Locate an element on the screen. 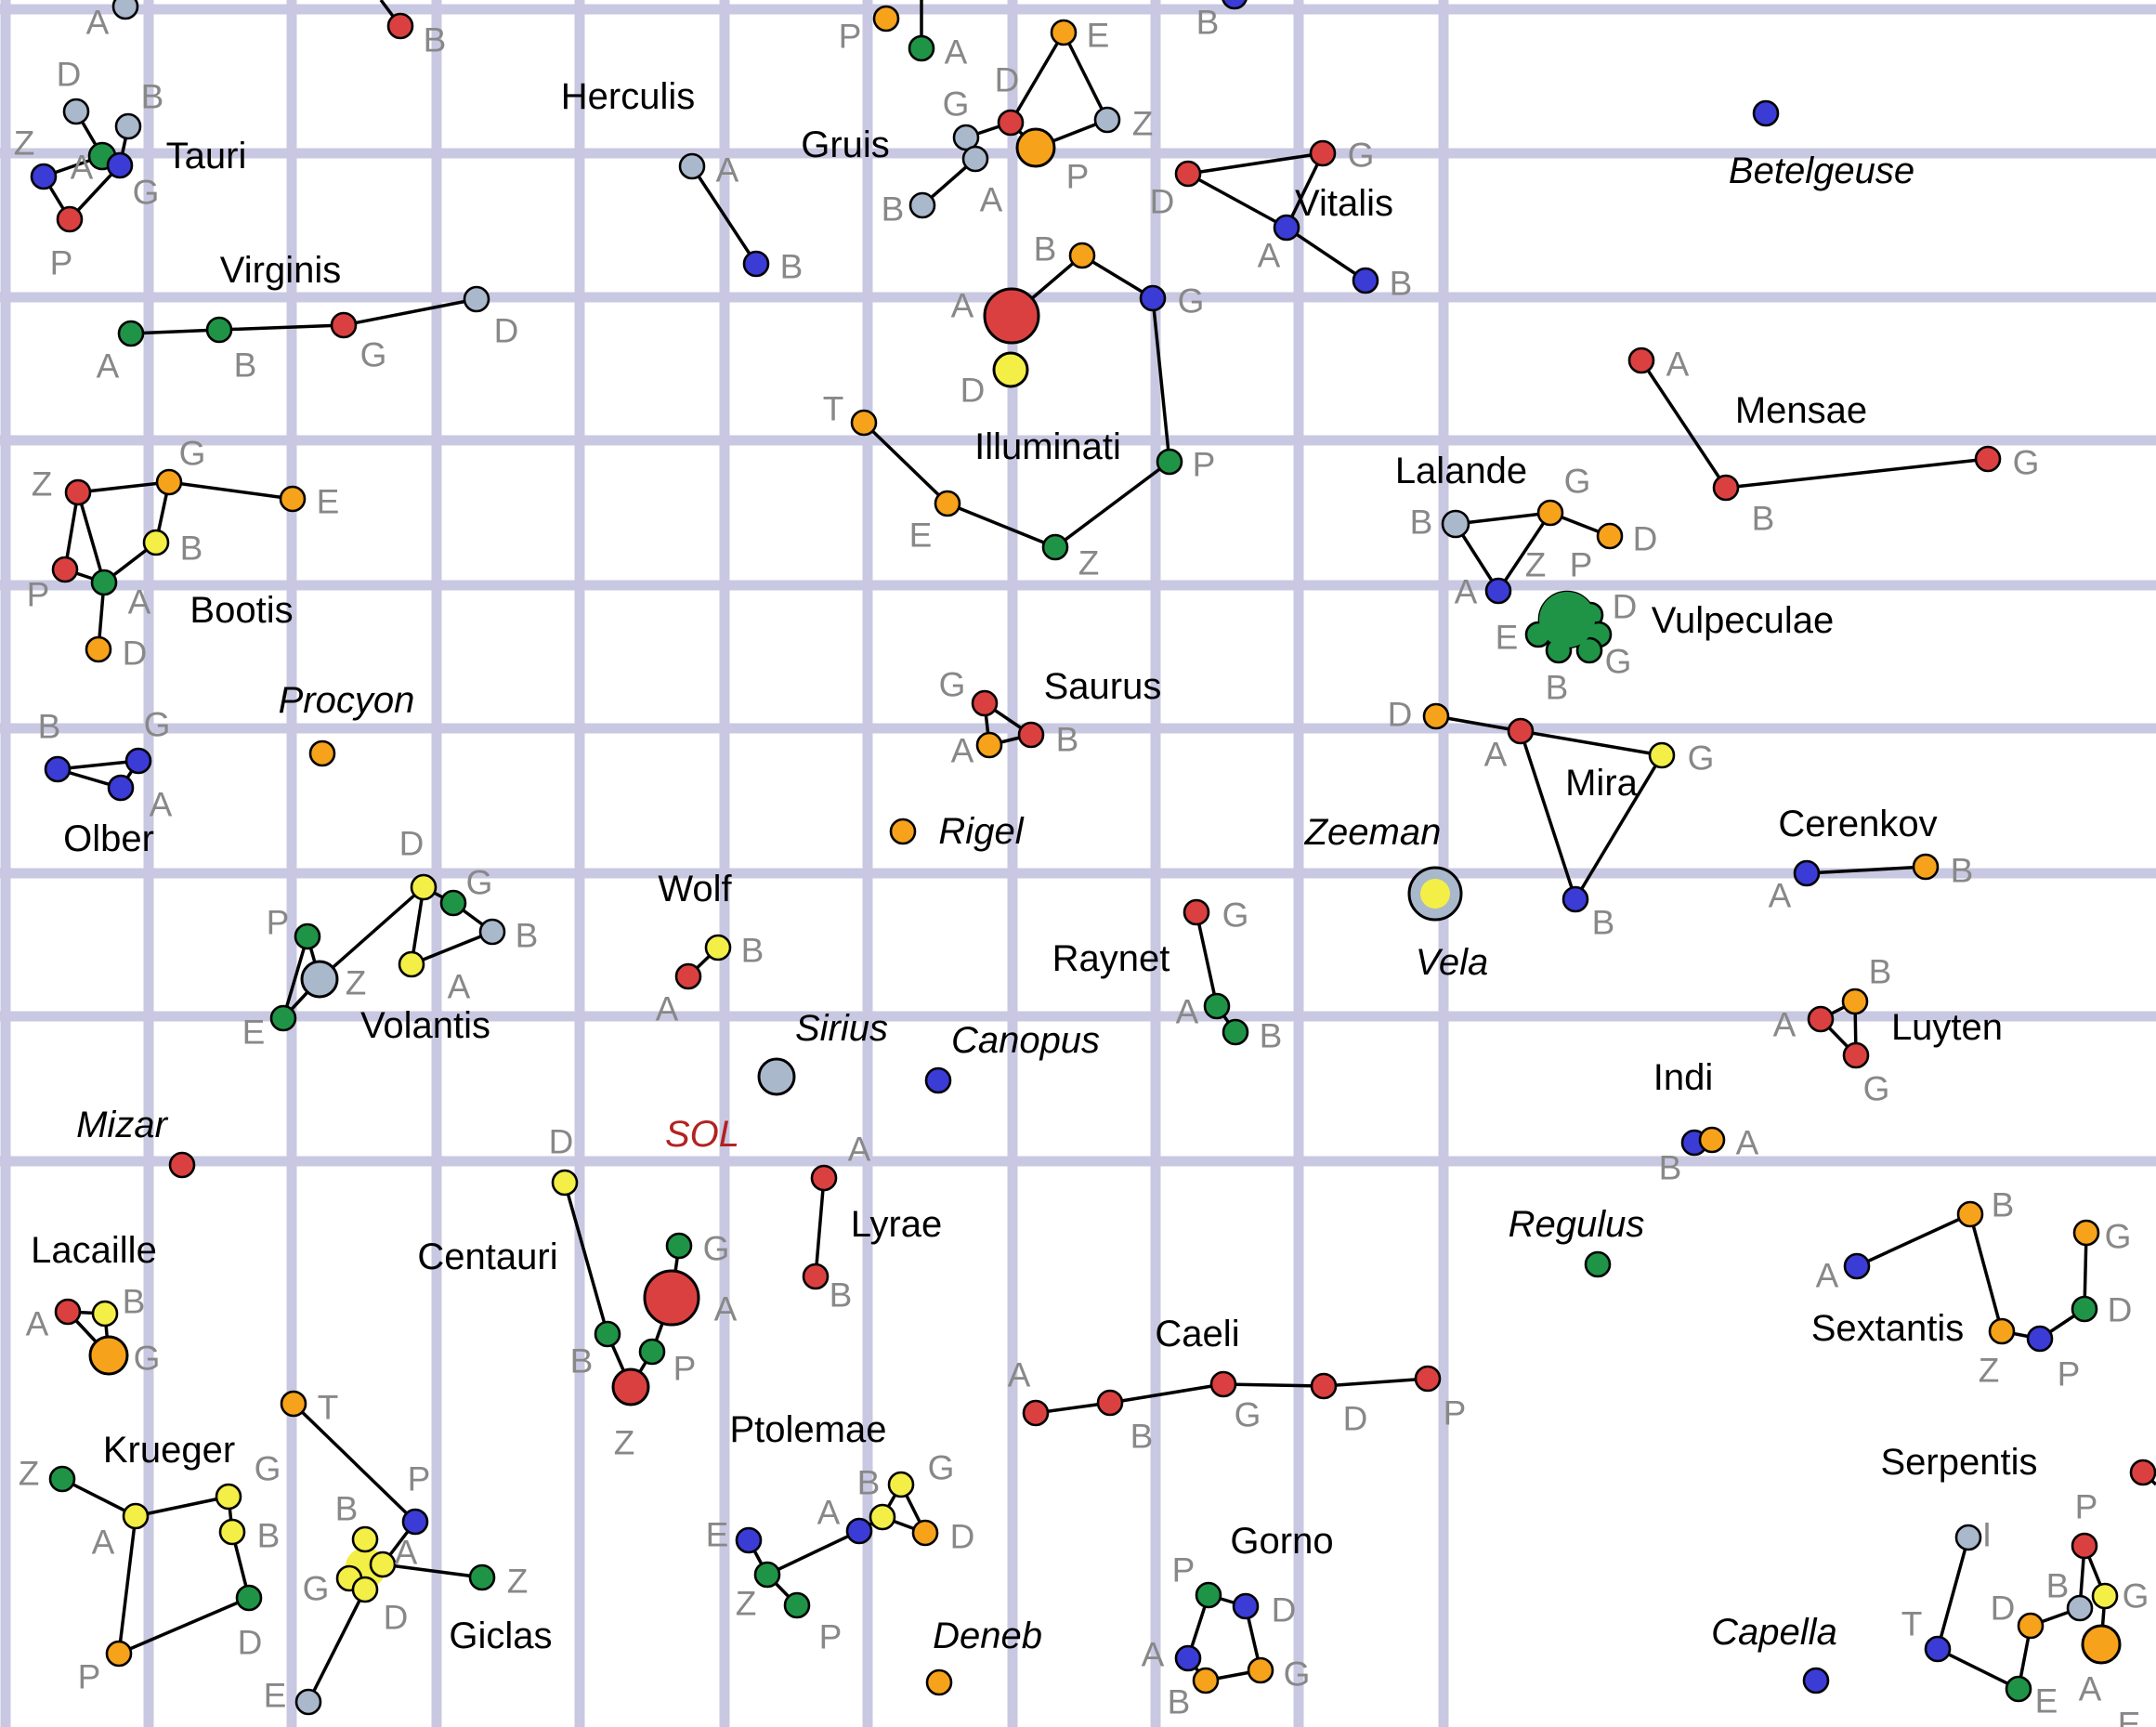  luyten-star-a is located at coordinates (1821, 1019).